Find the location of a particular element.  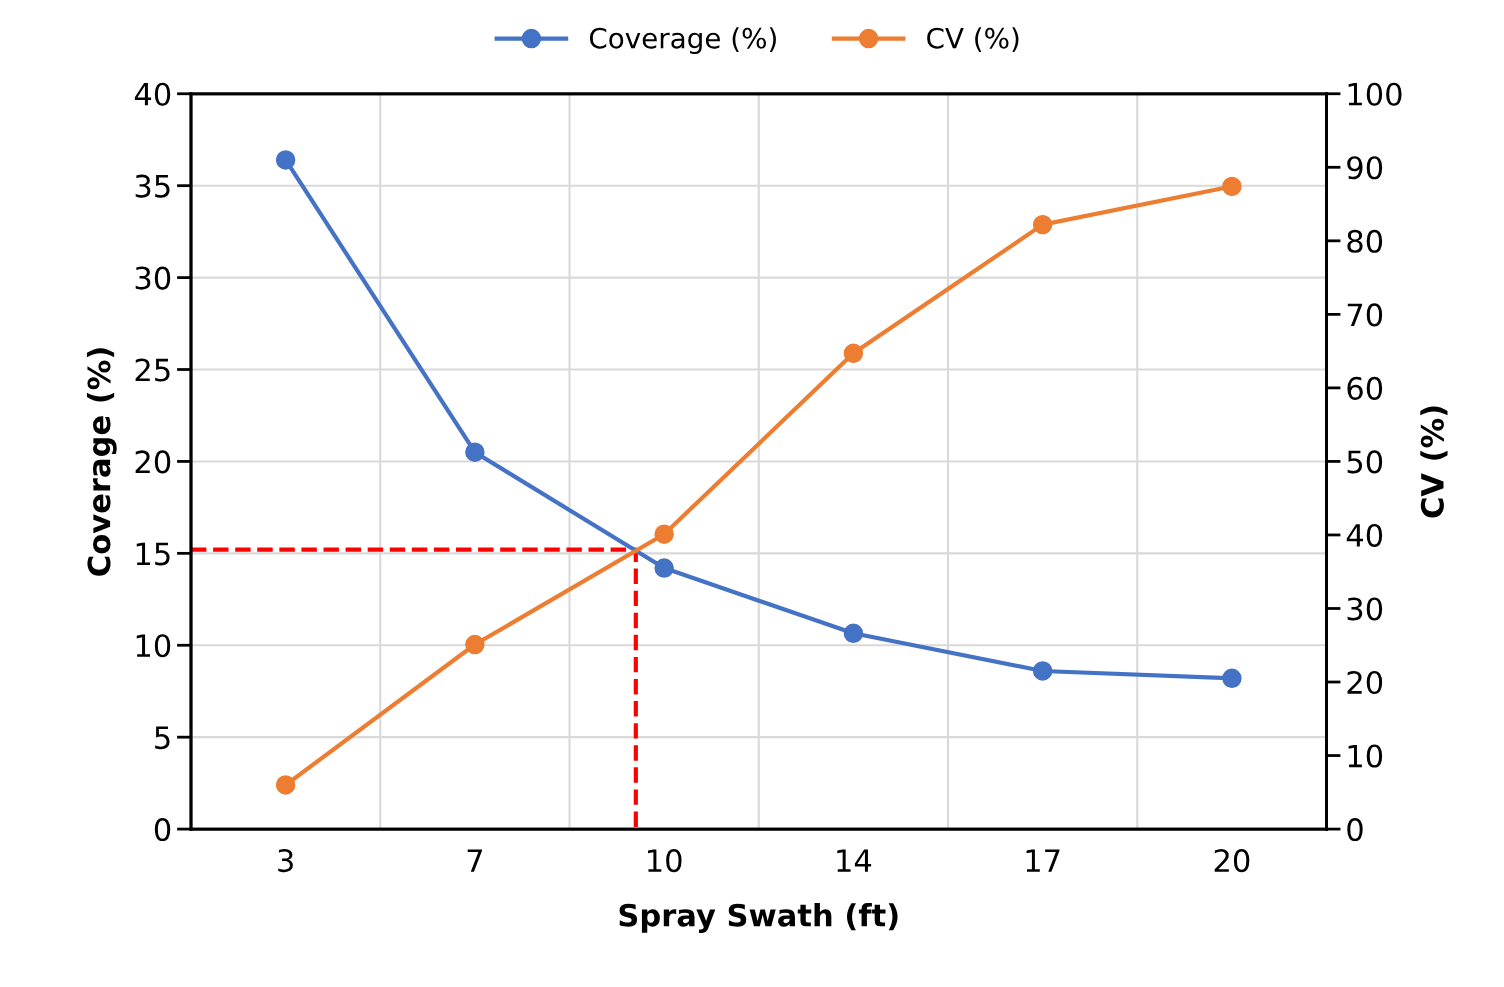

y2-tick-label: 100 is located at coordinates (1375, 94).